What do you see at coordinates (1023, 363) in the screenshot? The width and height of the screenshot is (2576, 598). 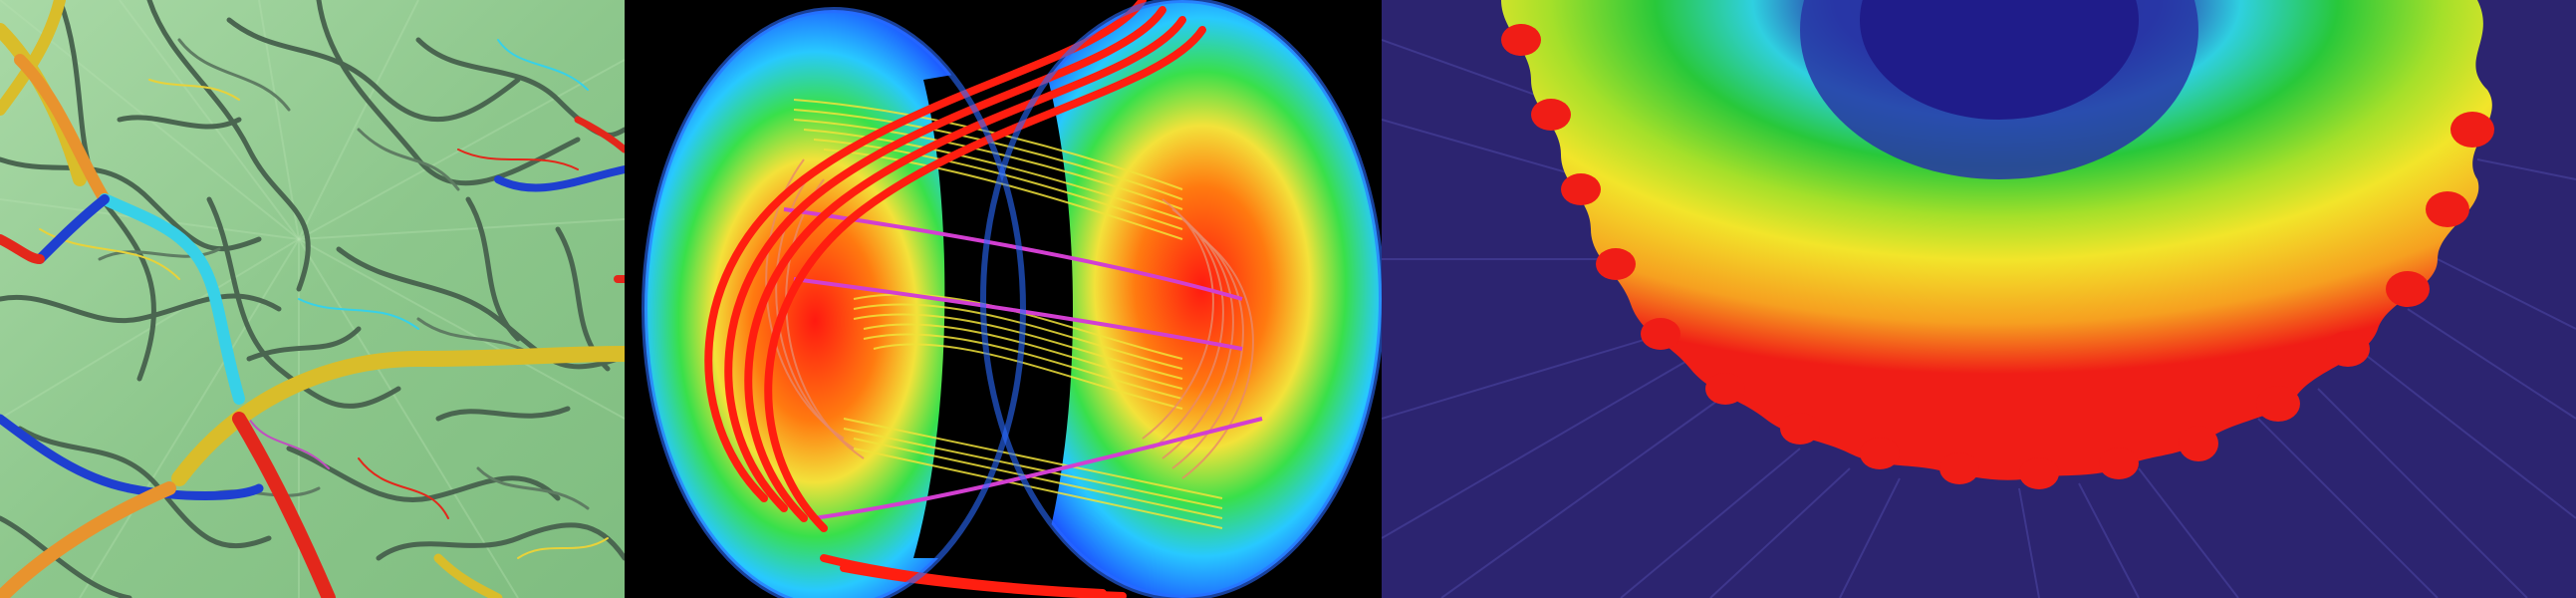 I see `magenta-field-lines` at bounding box center [1023, 363].